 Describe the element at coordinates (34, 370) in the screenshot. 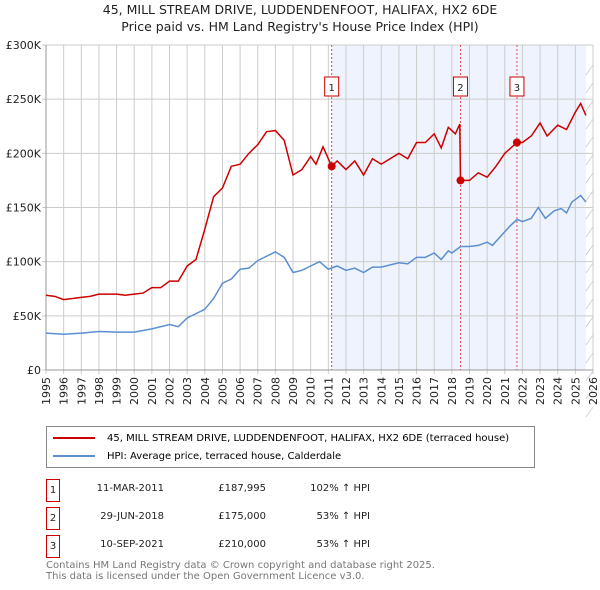

I see `y-tick-label: £0` at that location.